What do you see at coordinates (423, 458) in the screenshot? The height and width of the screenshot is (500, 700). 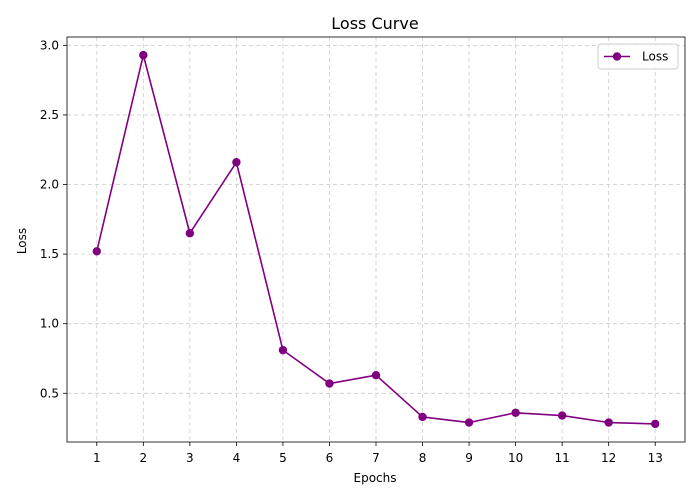 I see `x-tick-label: 8` at bounding box center [423, 458].